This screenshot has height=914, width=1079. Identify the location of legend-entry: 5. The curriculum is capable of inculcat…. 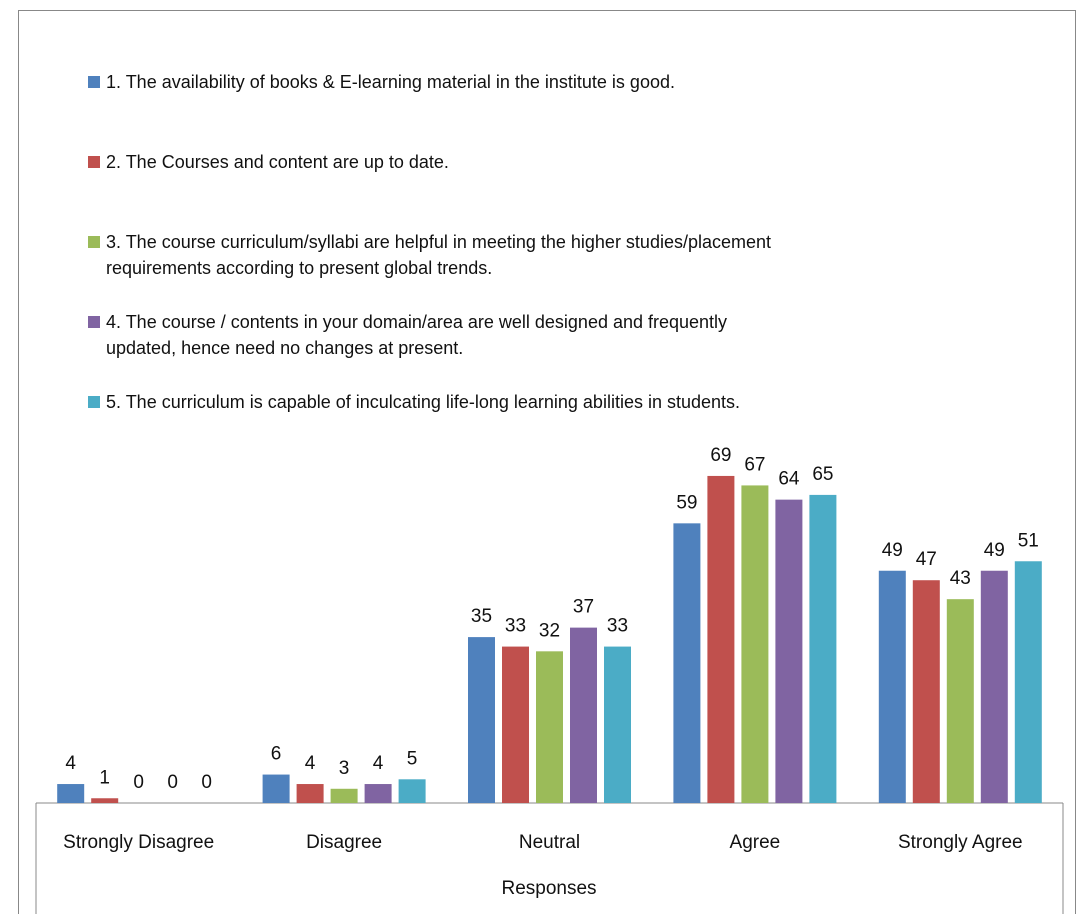
(538, 402).